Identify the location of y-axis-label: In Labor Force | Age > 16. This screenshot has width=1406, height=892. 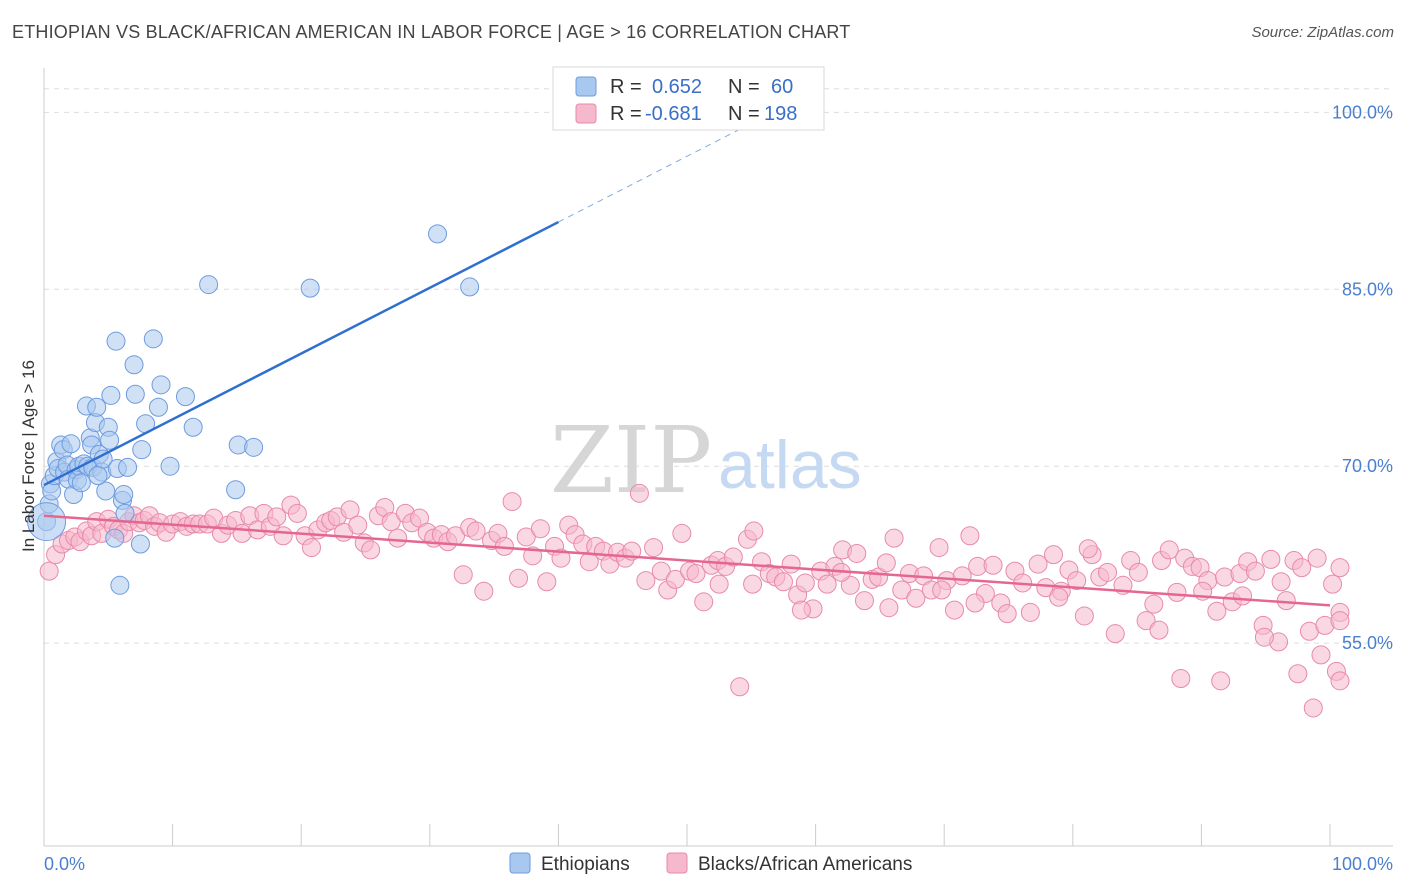
(28, 456).